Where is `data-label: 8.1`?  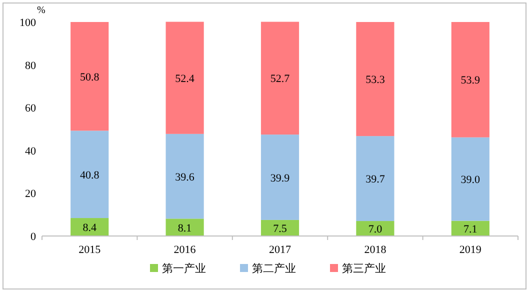 data-label: 8.1 is located at coordinates (185, 228).